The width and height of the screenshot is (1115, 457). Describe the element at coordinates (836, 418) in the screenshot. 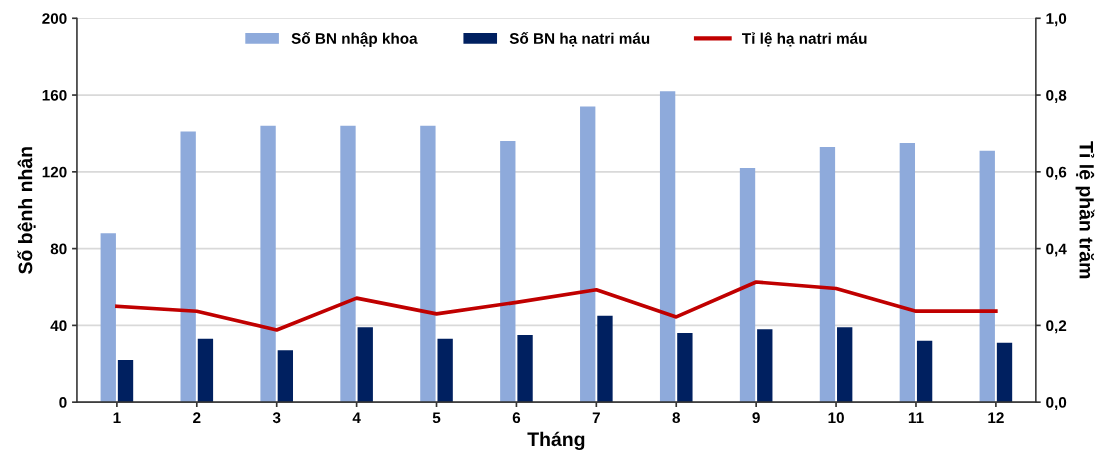

I see `x-tick-label: 10` at that location.